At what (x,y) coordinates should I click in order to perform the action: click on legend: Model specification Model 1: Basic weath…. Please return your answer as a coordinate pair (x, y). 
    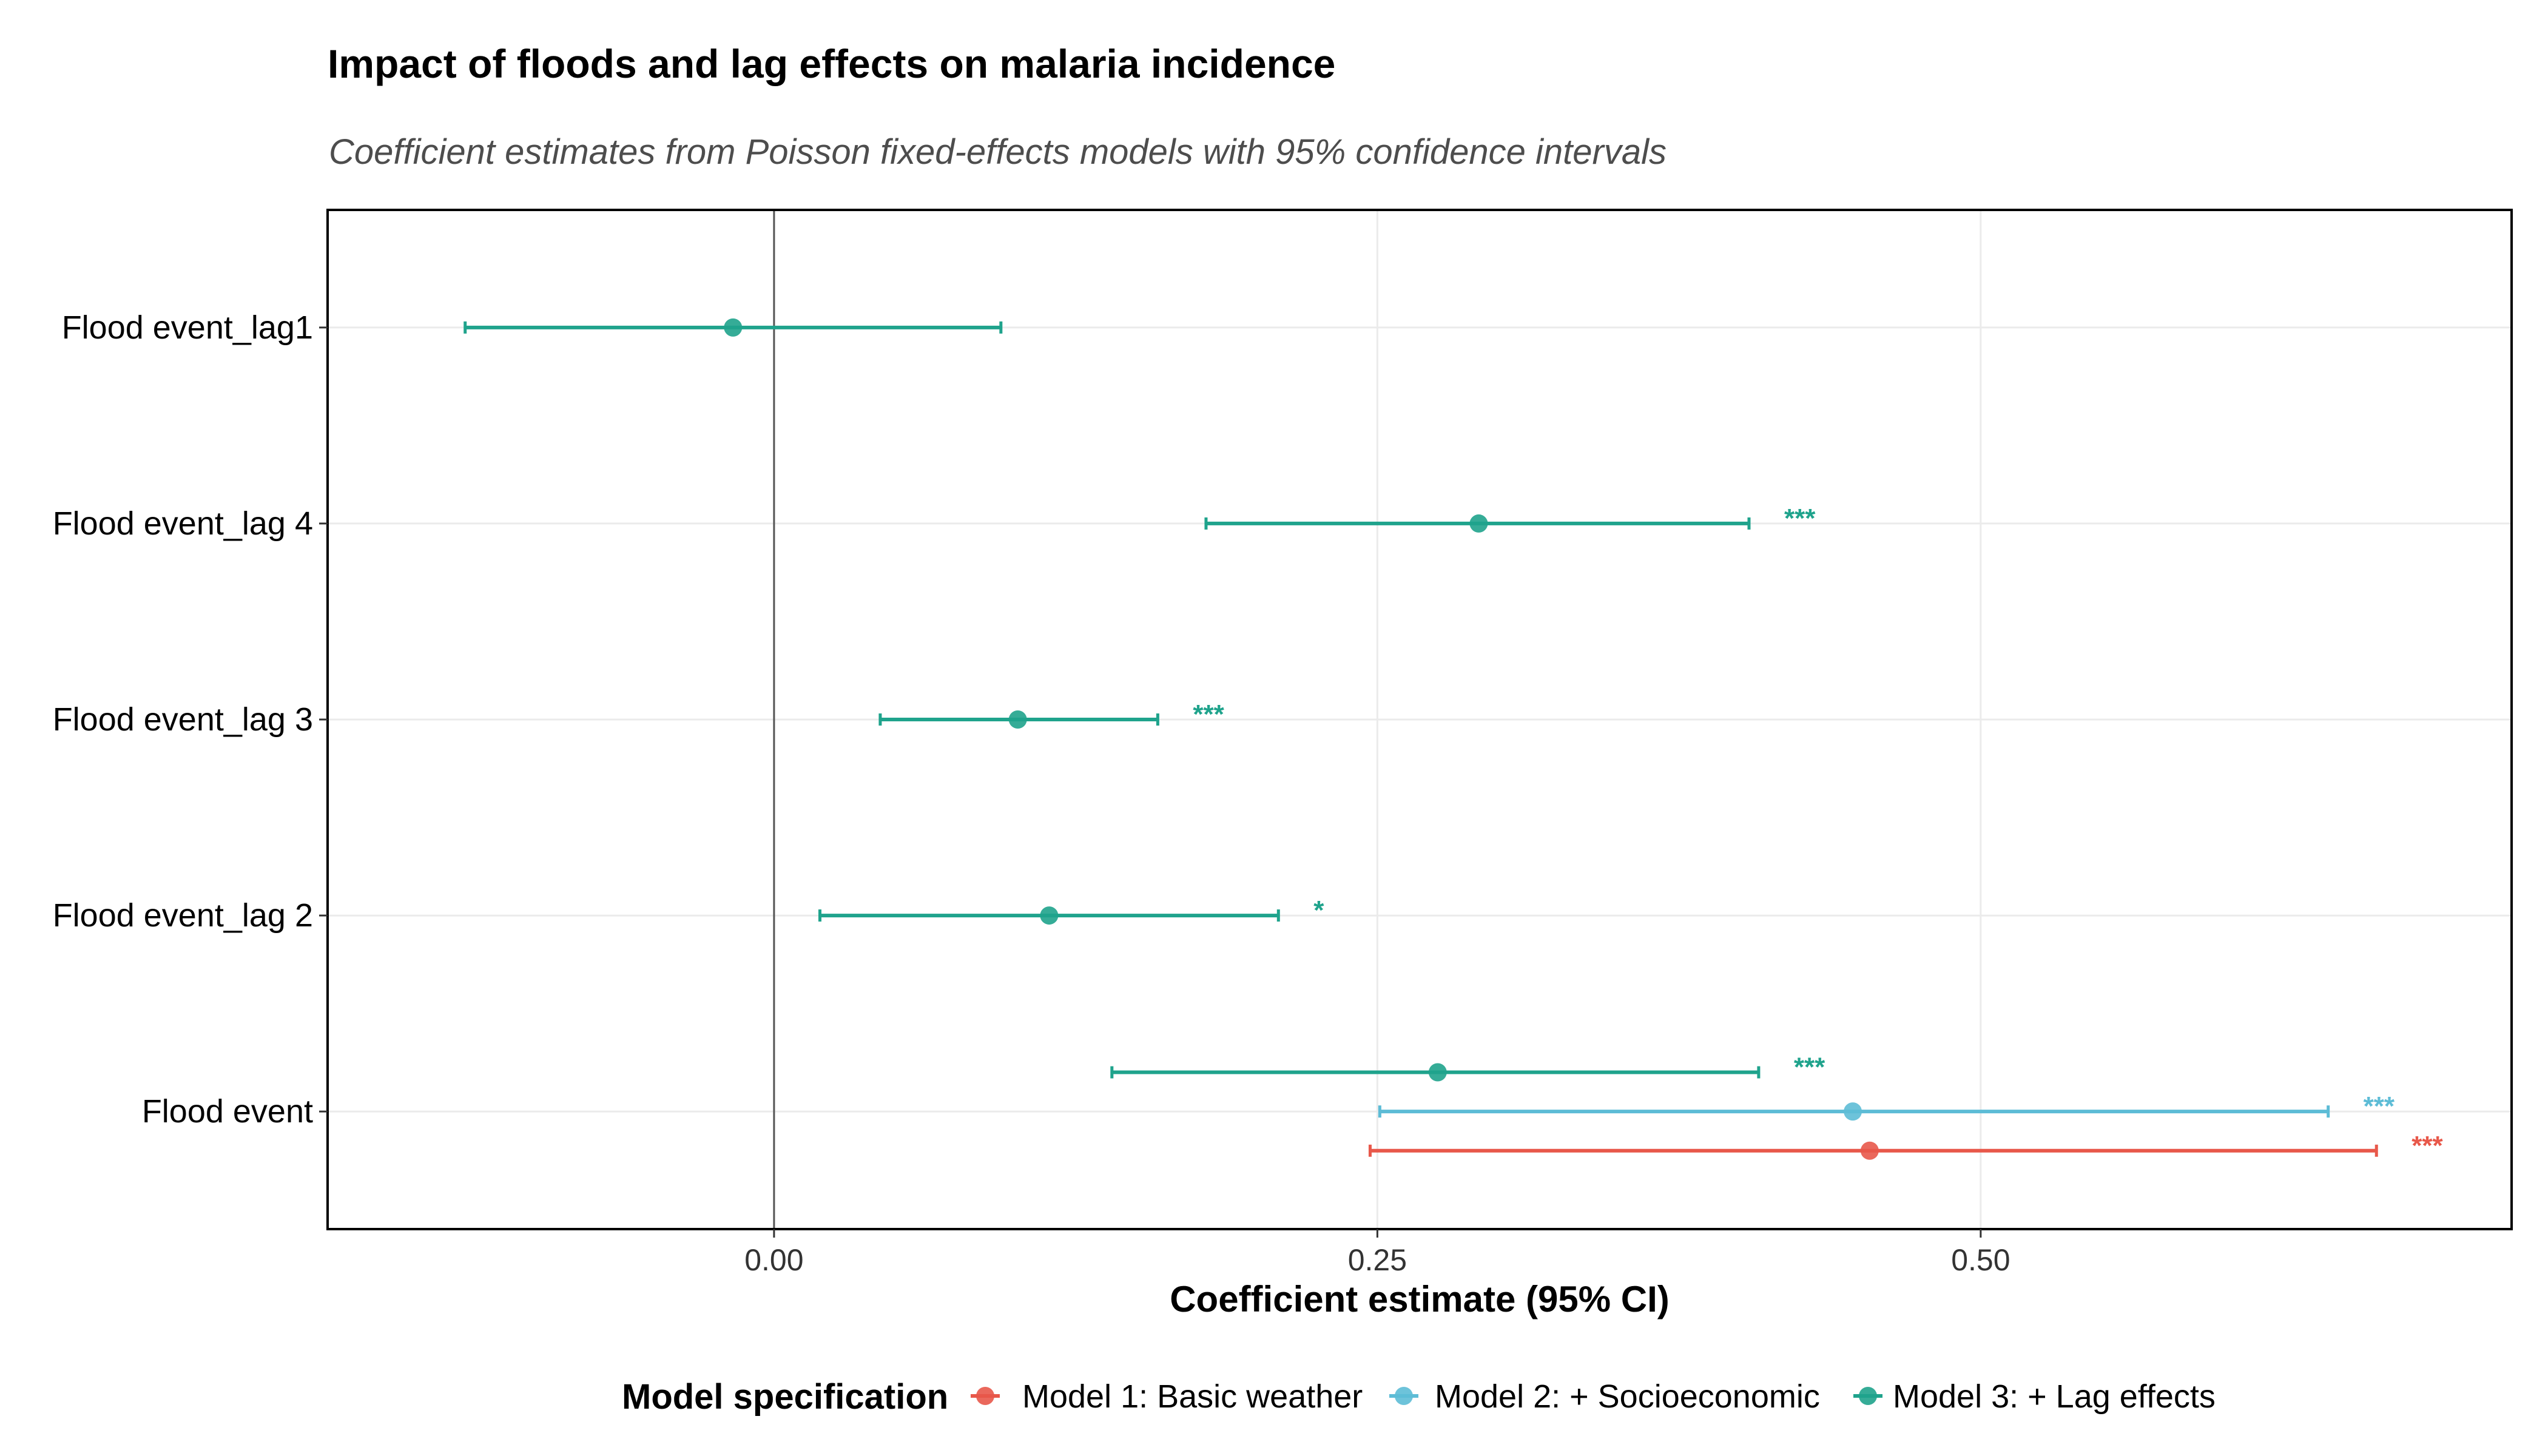
    Looking at the image, I should click on (1419, 1397).